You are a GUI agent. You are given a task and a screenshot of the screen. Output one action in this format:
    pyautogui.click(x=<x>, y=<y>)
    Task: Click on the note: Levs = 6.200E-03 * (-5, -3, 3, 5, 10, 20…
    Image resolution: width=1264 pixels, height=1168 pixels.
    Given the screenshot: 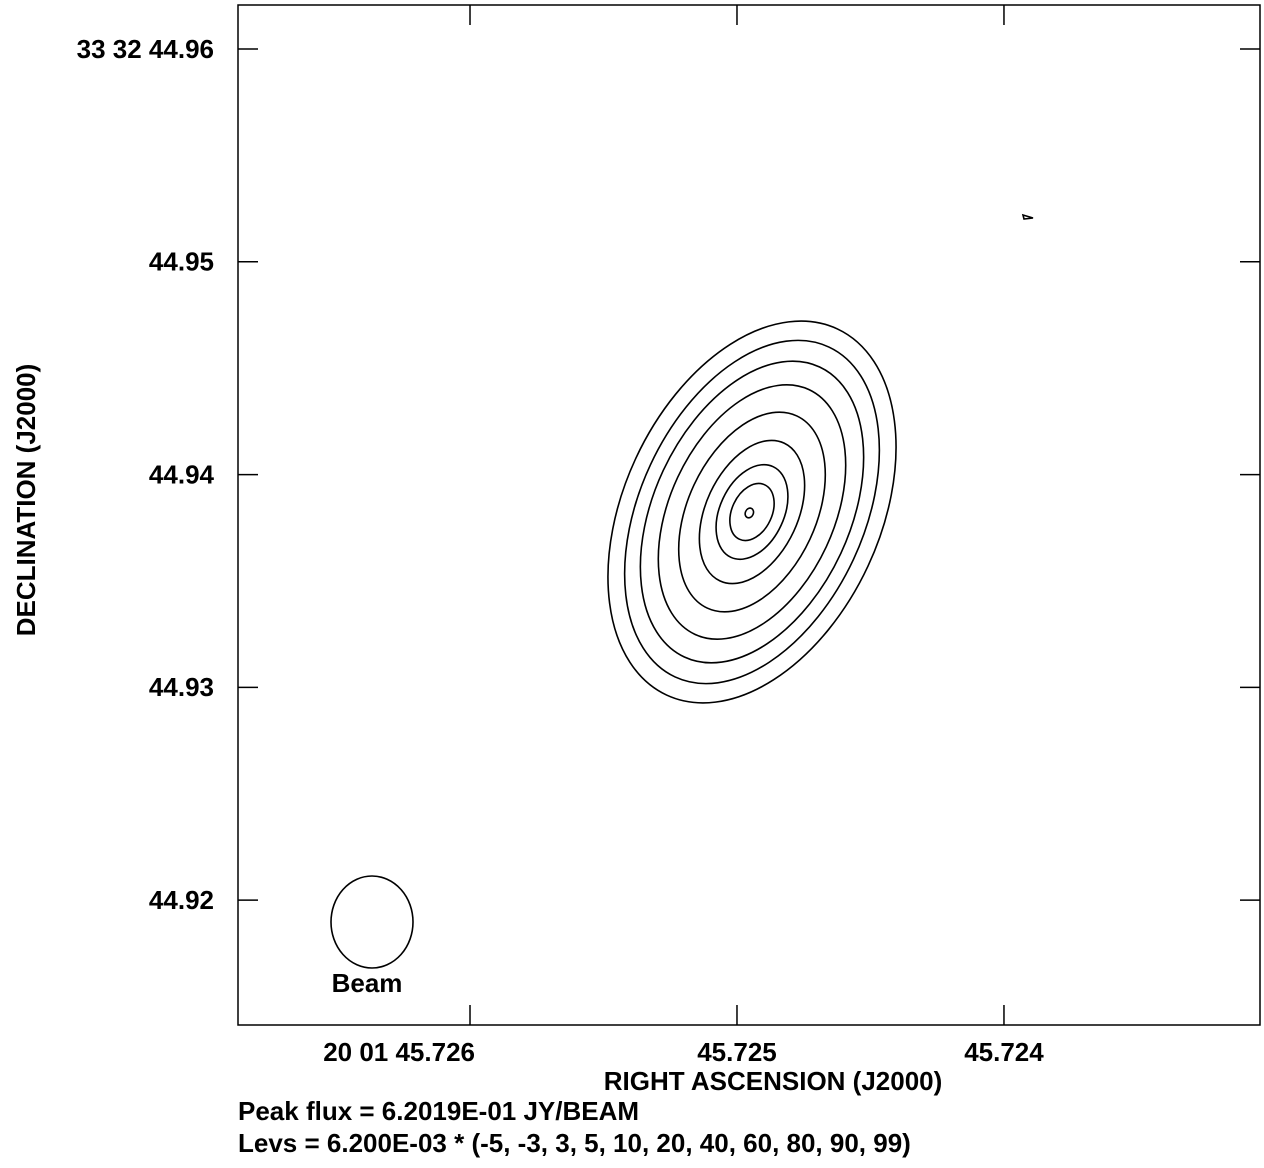 What is the action you would take?
    pyautogui.click(x=574, y=1143)
    